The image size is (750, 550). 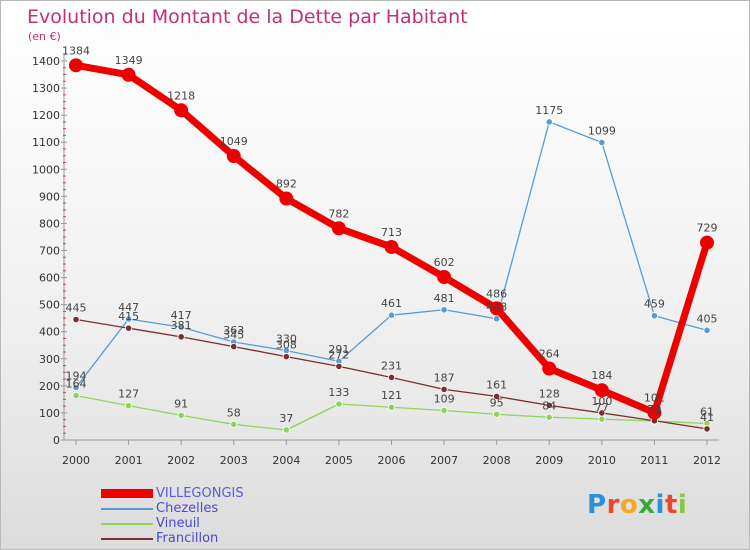 I want to click on data-label: 782, so click(x=338, y=213).